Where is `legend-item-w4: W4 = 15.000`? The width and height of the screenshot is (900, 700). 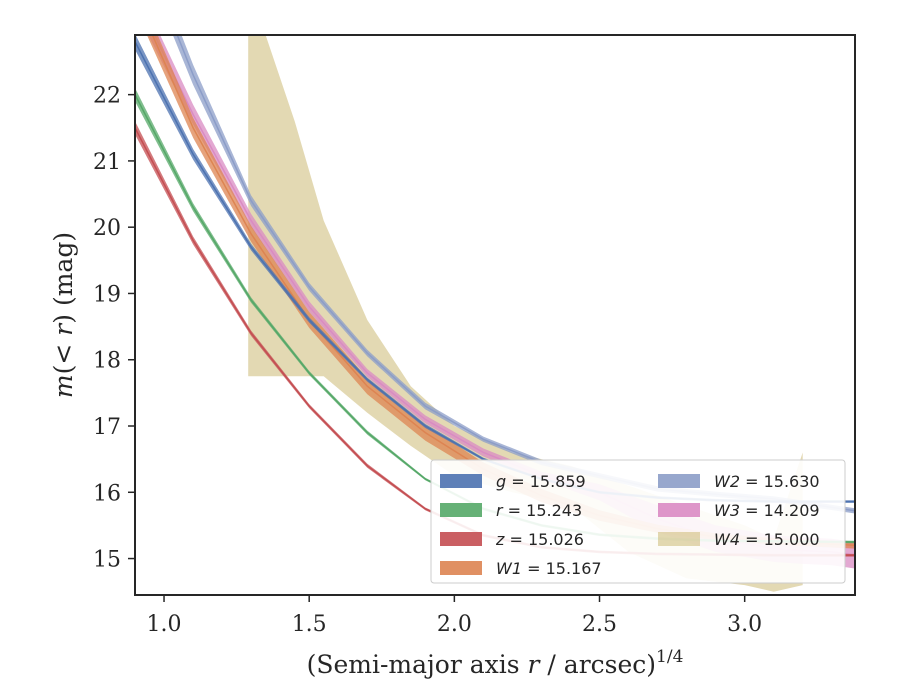
legend-item-w4: W4 = 15.000 is located at coordinates (739, 539).